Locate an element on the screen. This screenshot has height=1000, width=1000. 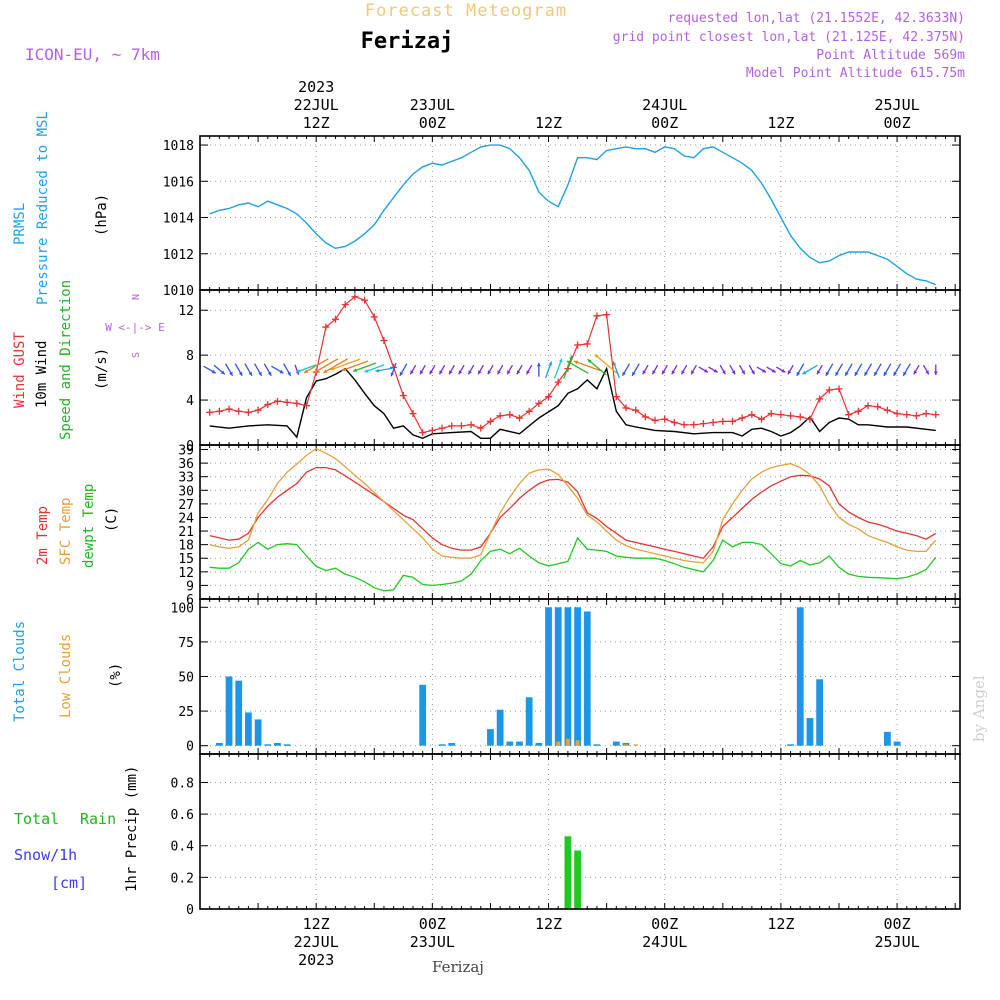
y-tick-label: 25 is located at coordinates (186, 712).